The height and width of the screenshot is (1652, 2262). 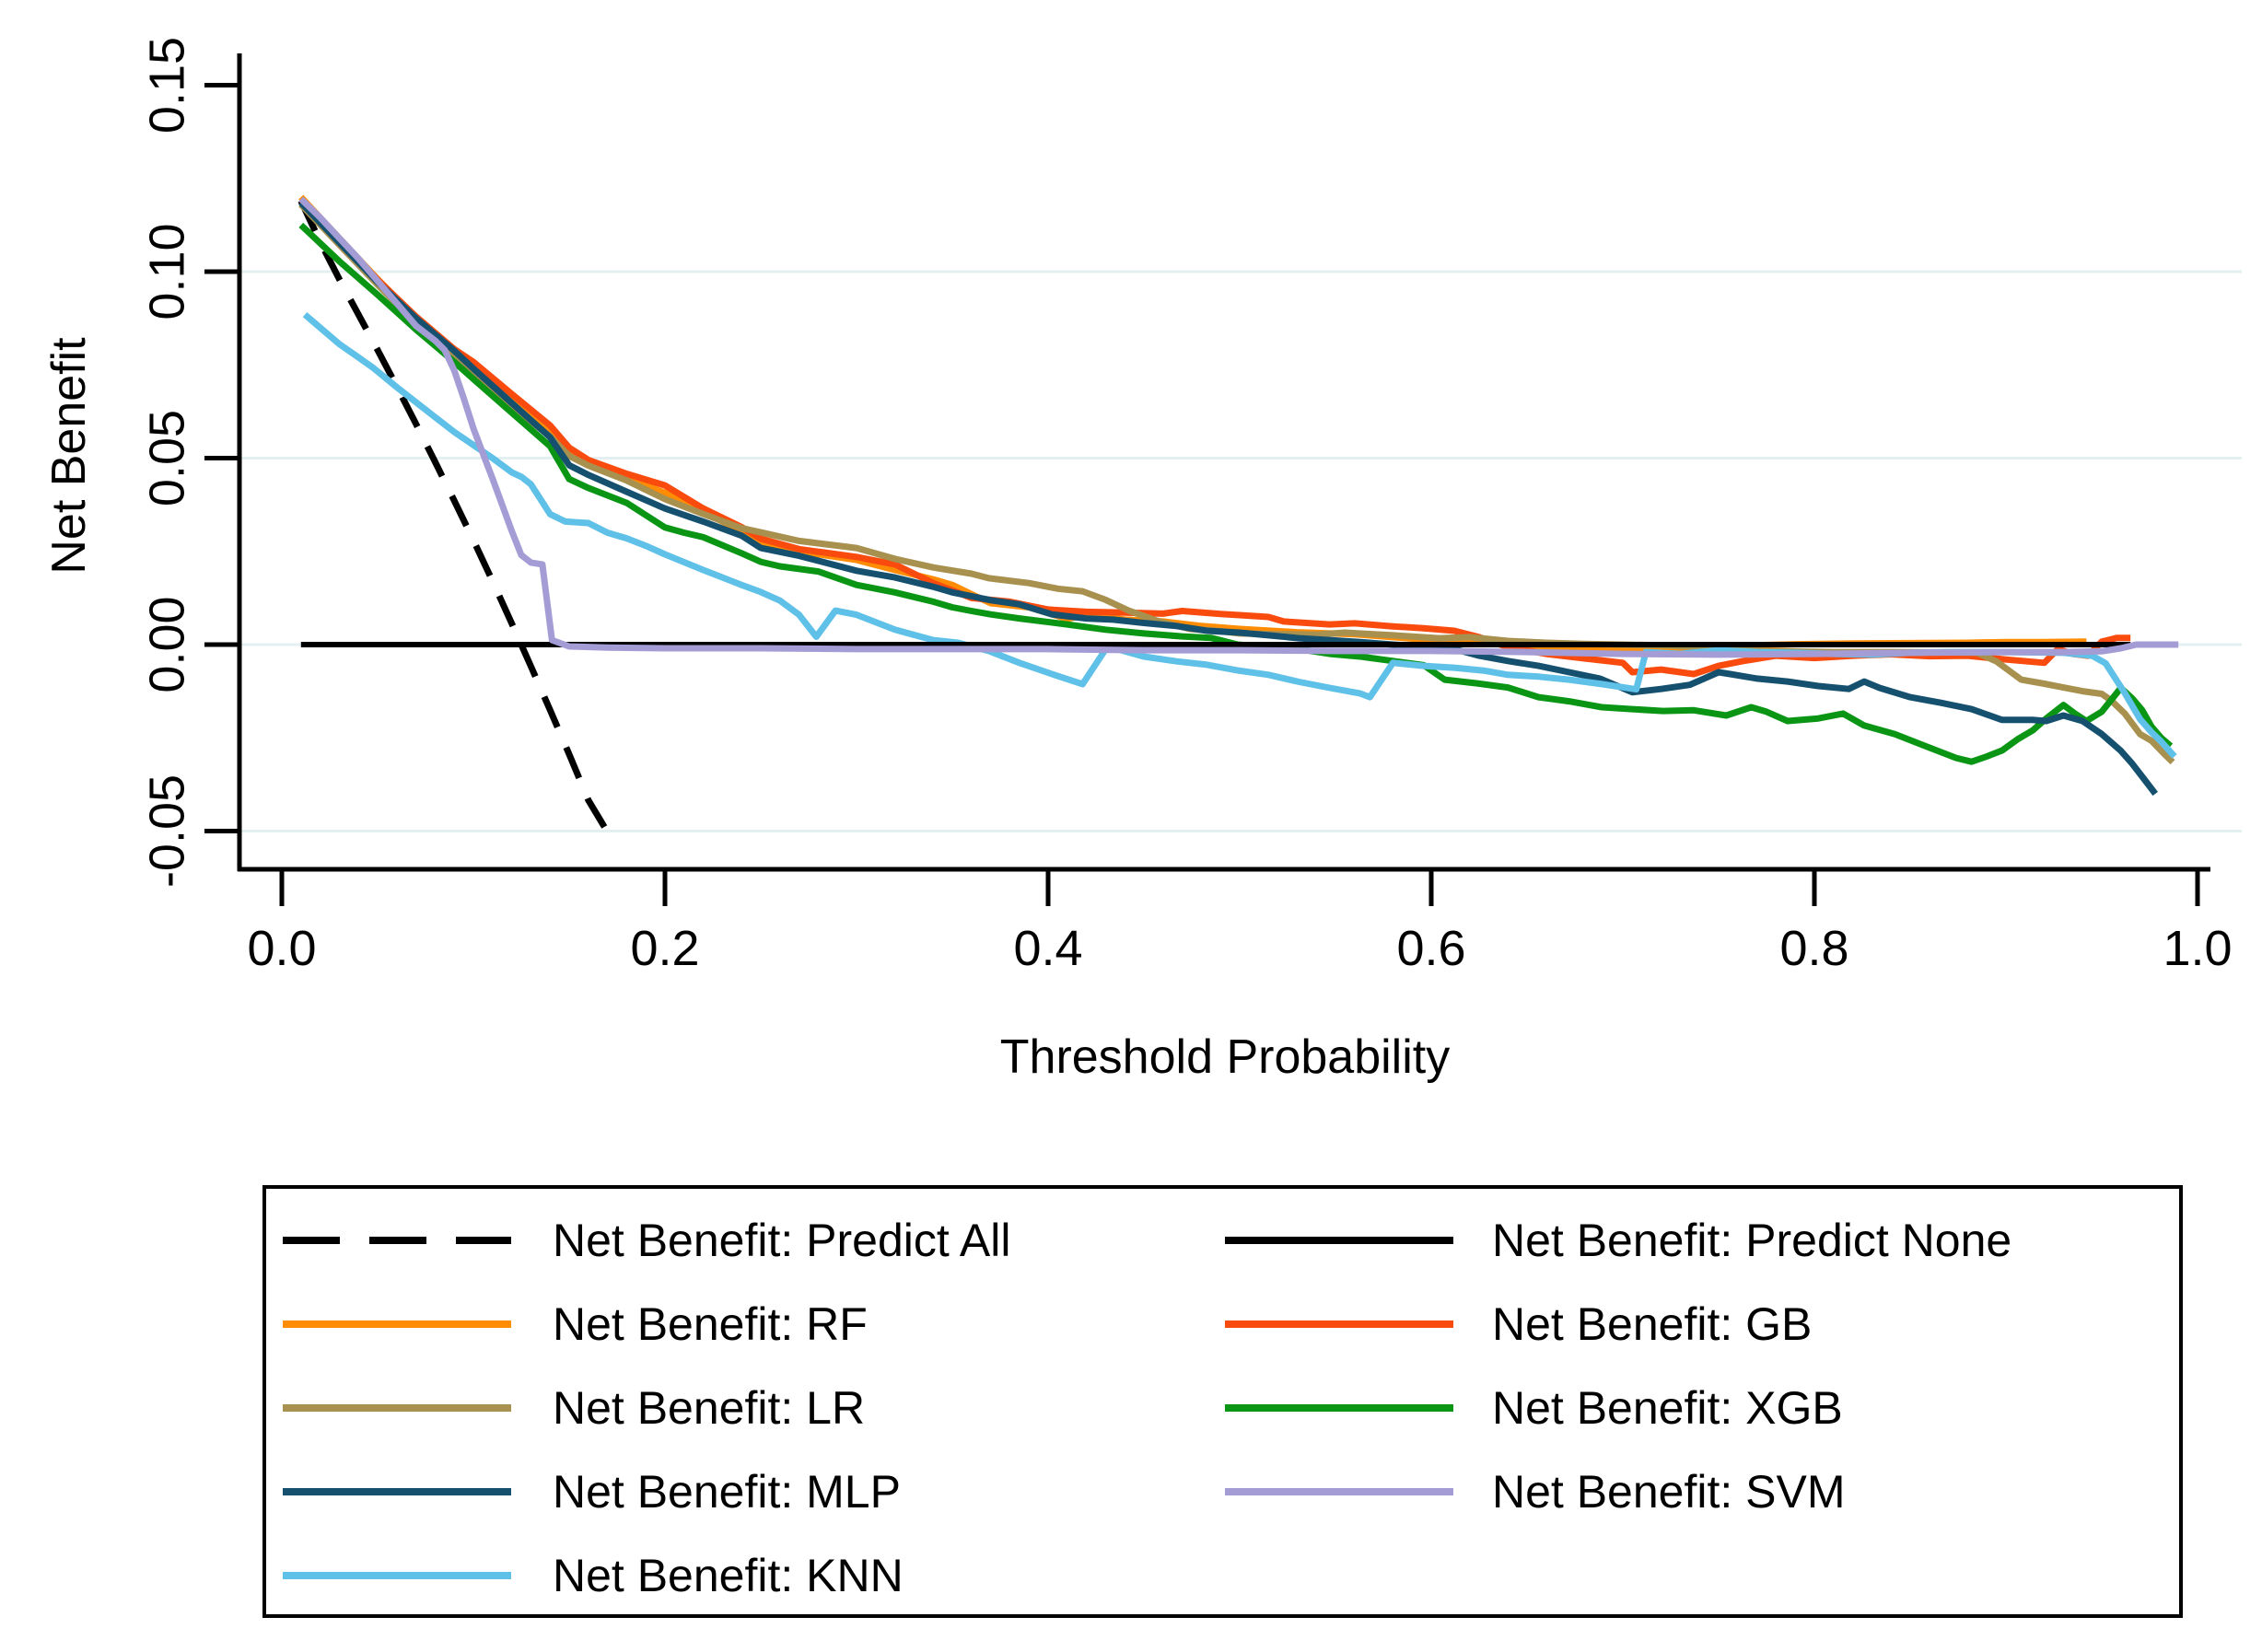 What do you see at coordinates (709, 1408) in the screenshot?
I see `legend-label-lr: Net Benefit: LR` at bounding box center [709, 1408].